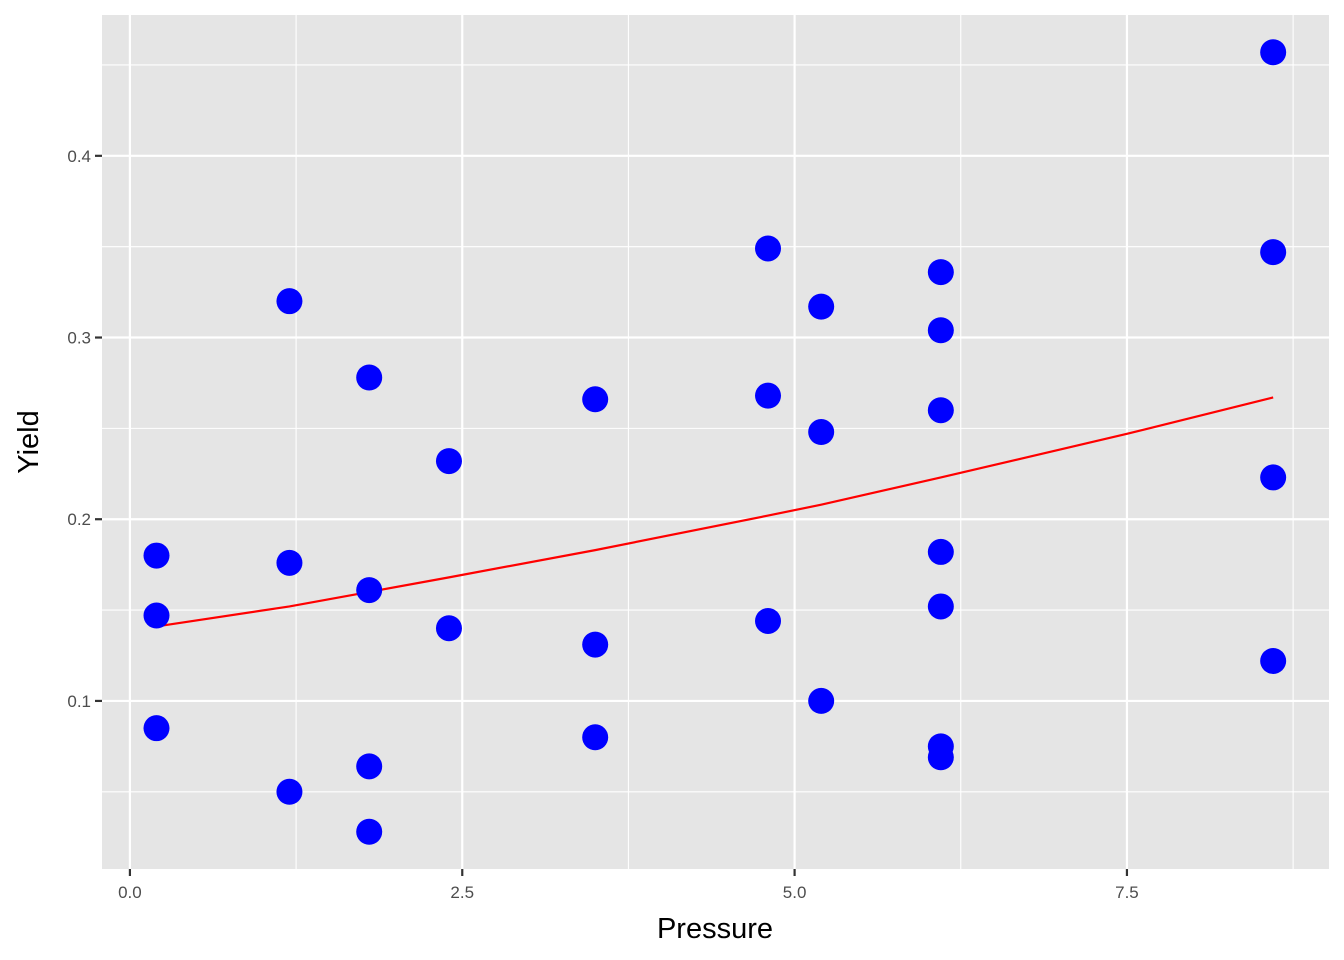  Describe the element at coordinates (715, 929) in the screenshot. I see `x-axis-title: Pressure` at that location.